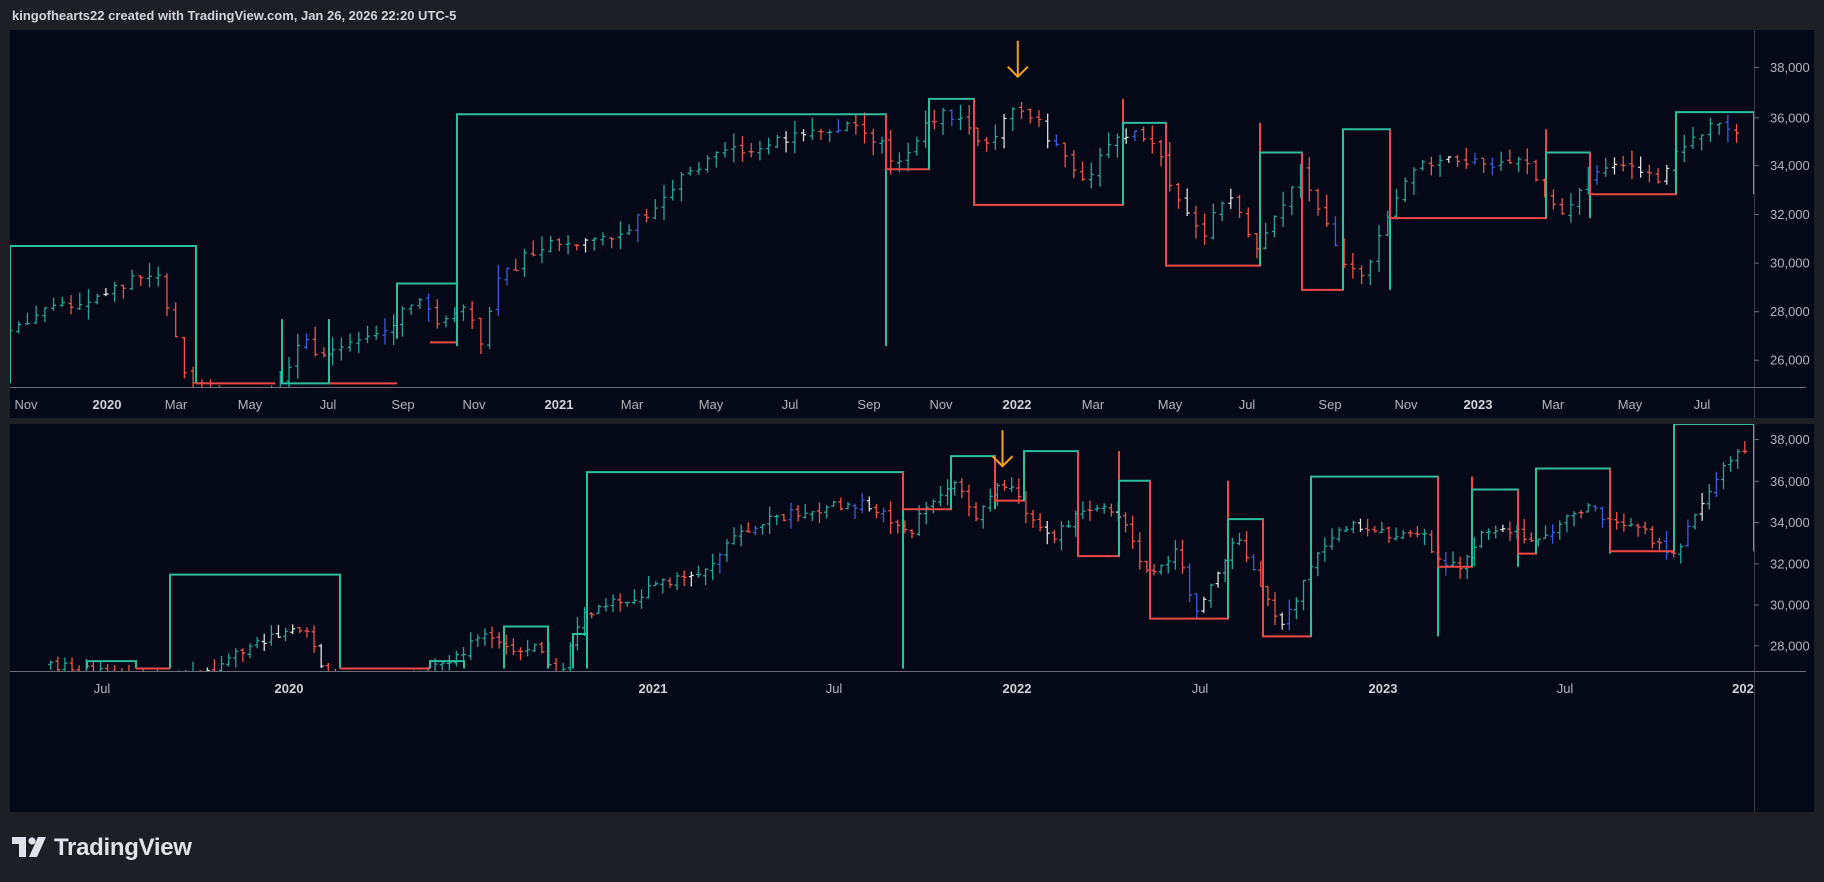  Describe the element at coordinates (1790, 67) in the screenshot. I see `y-tick-label: 38,000` at that location.